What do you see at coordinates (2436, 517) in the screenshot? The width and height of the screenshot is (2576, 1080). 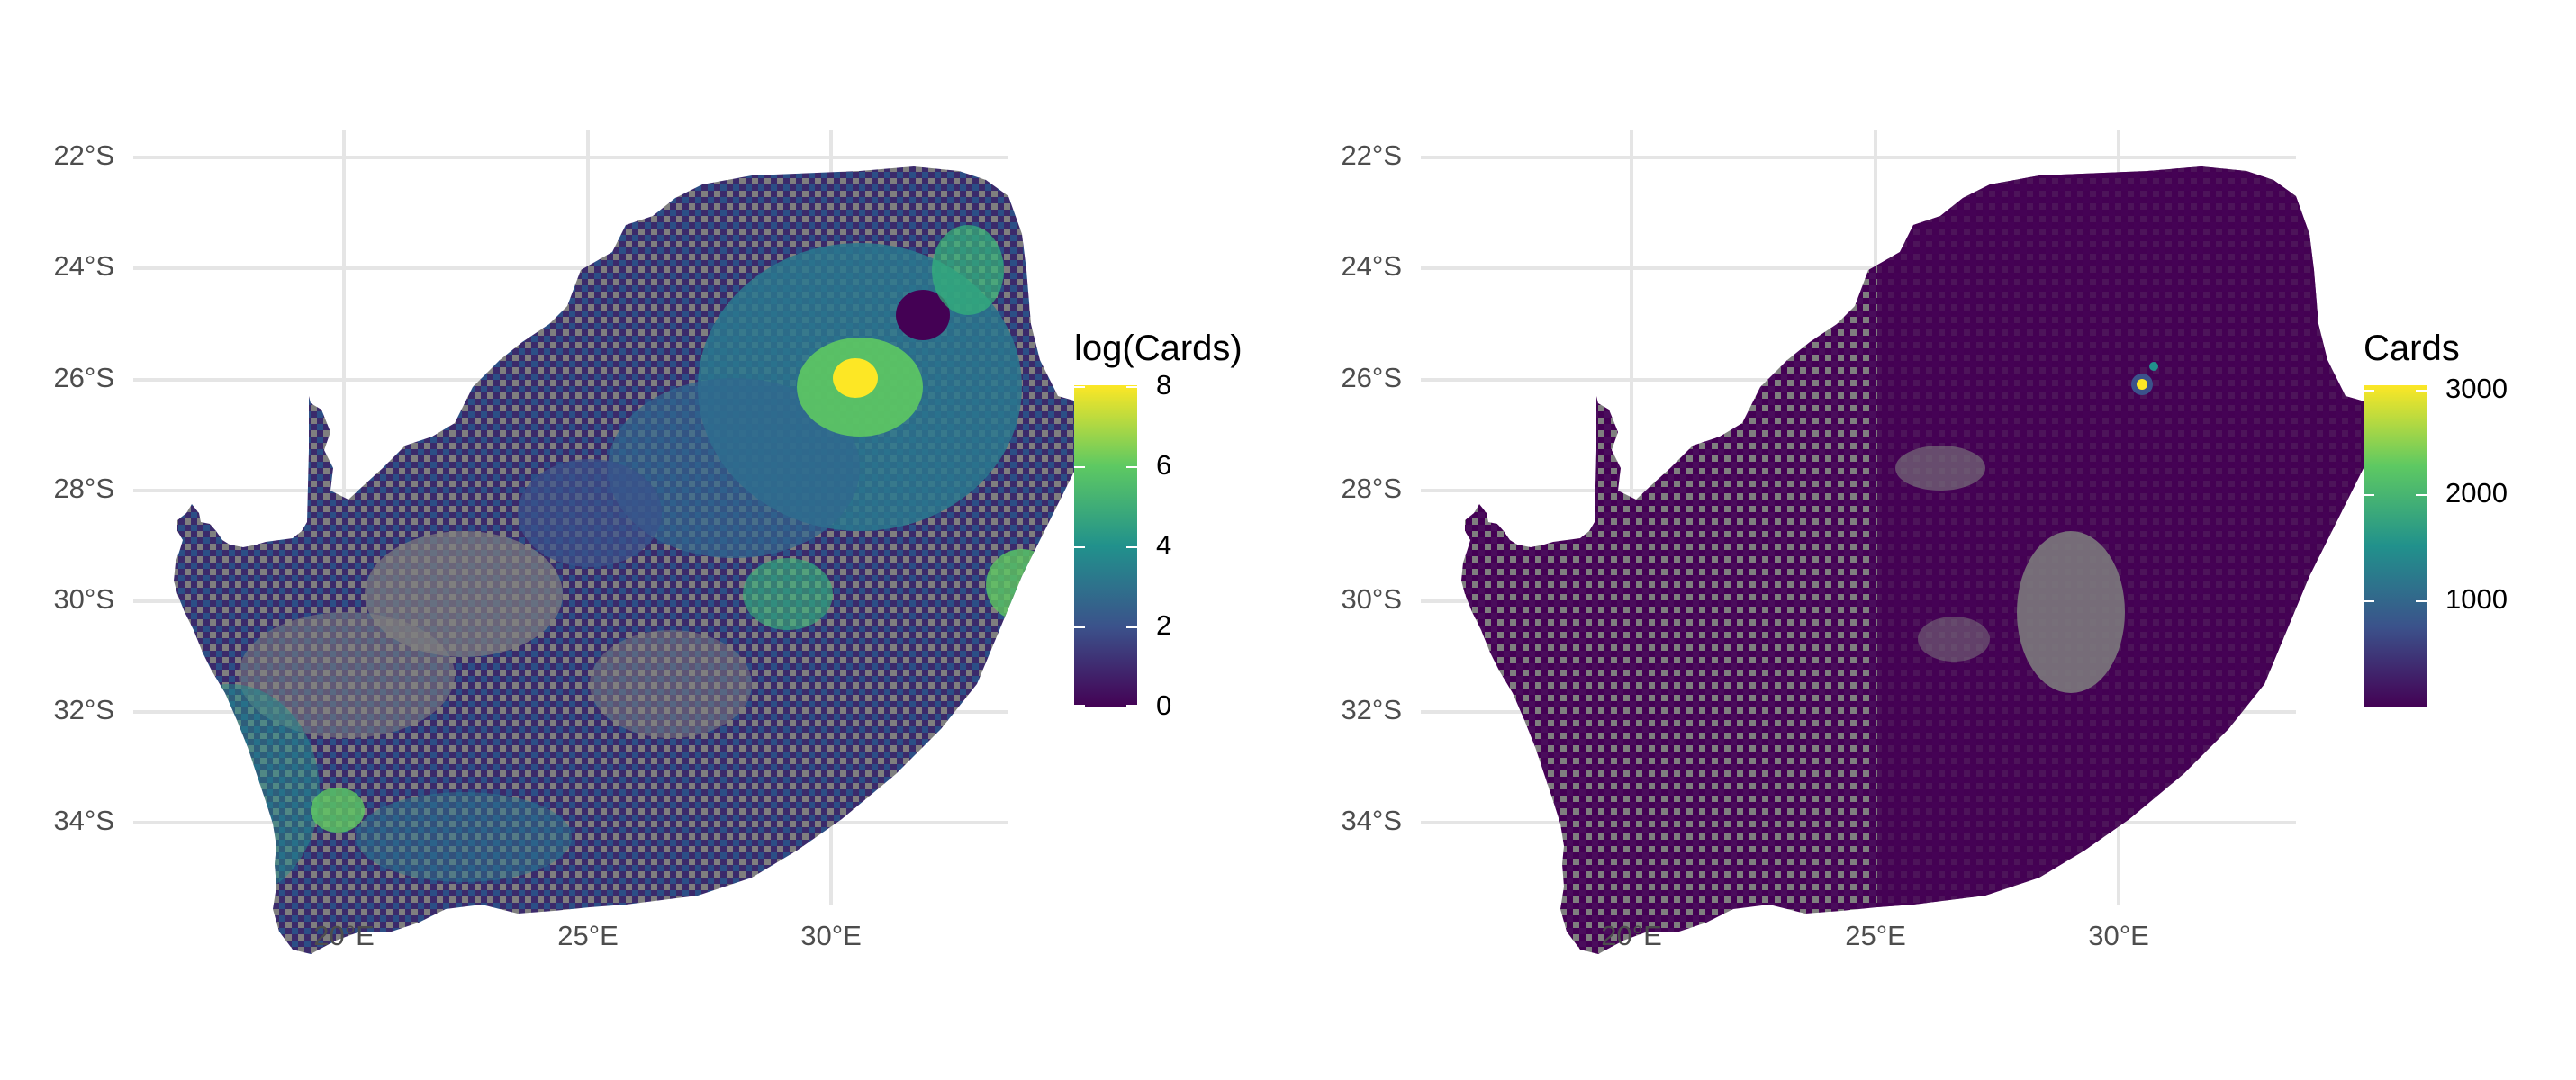 I see `legend-cards: Cards 3000 2000 1000` at bounding box center [2436, 517].